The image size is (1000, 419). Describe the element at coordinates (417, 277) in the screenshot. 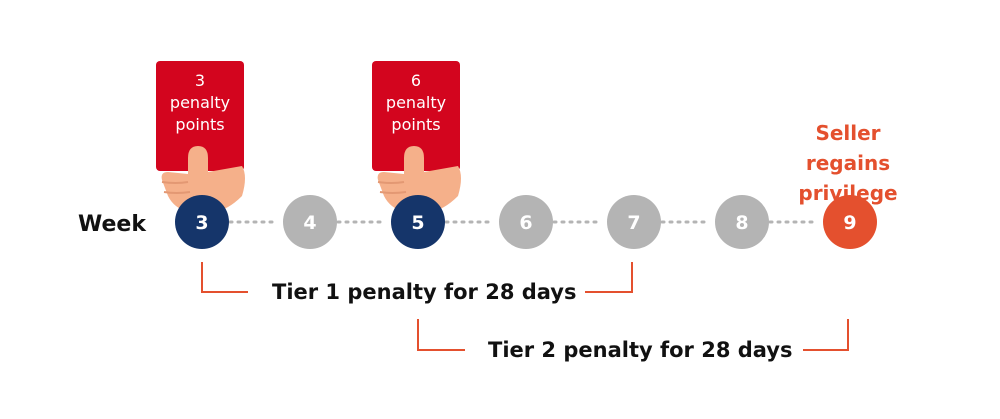

I see `tier-1-bracket` at that location.